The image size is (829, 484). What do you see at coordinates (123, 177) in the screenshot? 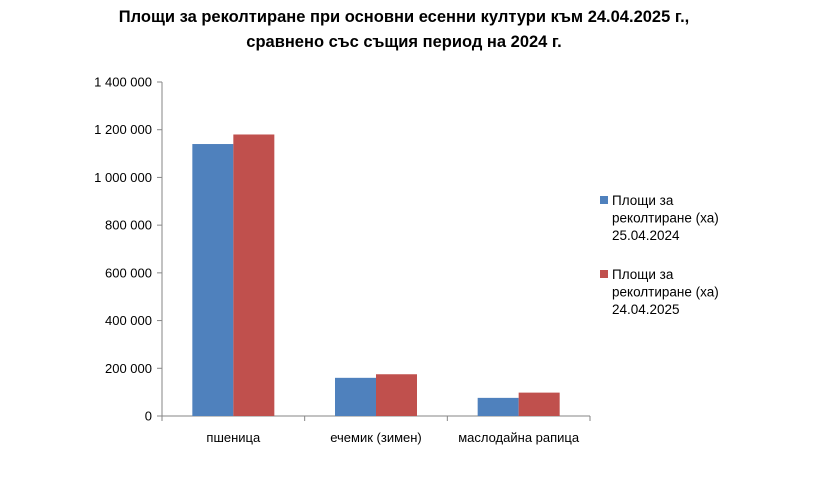
I see `y-tick-label: 1 000 000` at bounding box center [123, 177].